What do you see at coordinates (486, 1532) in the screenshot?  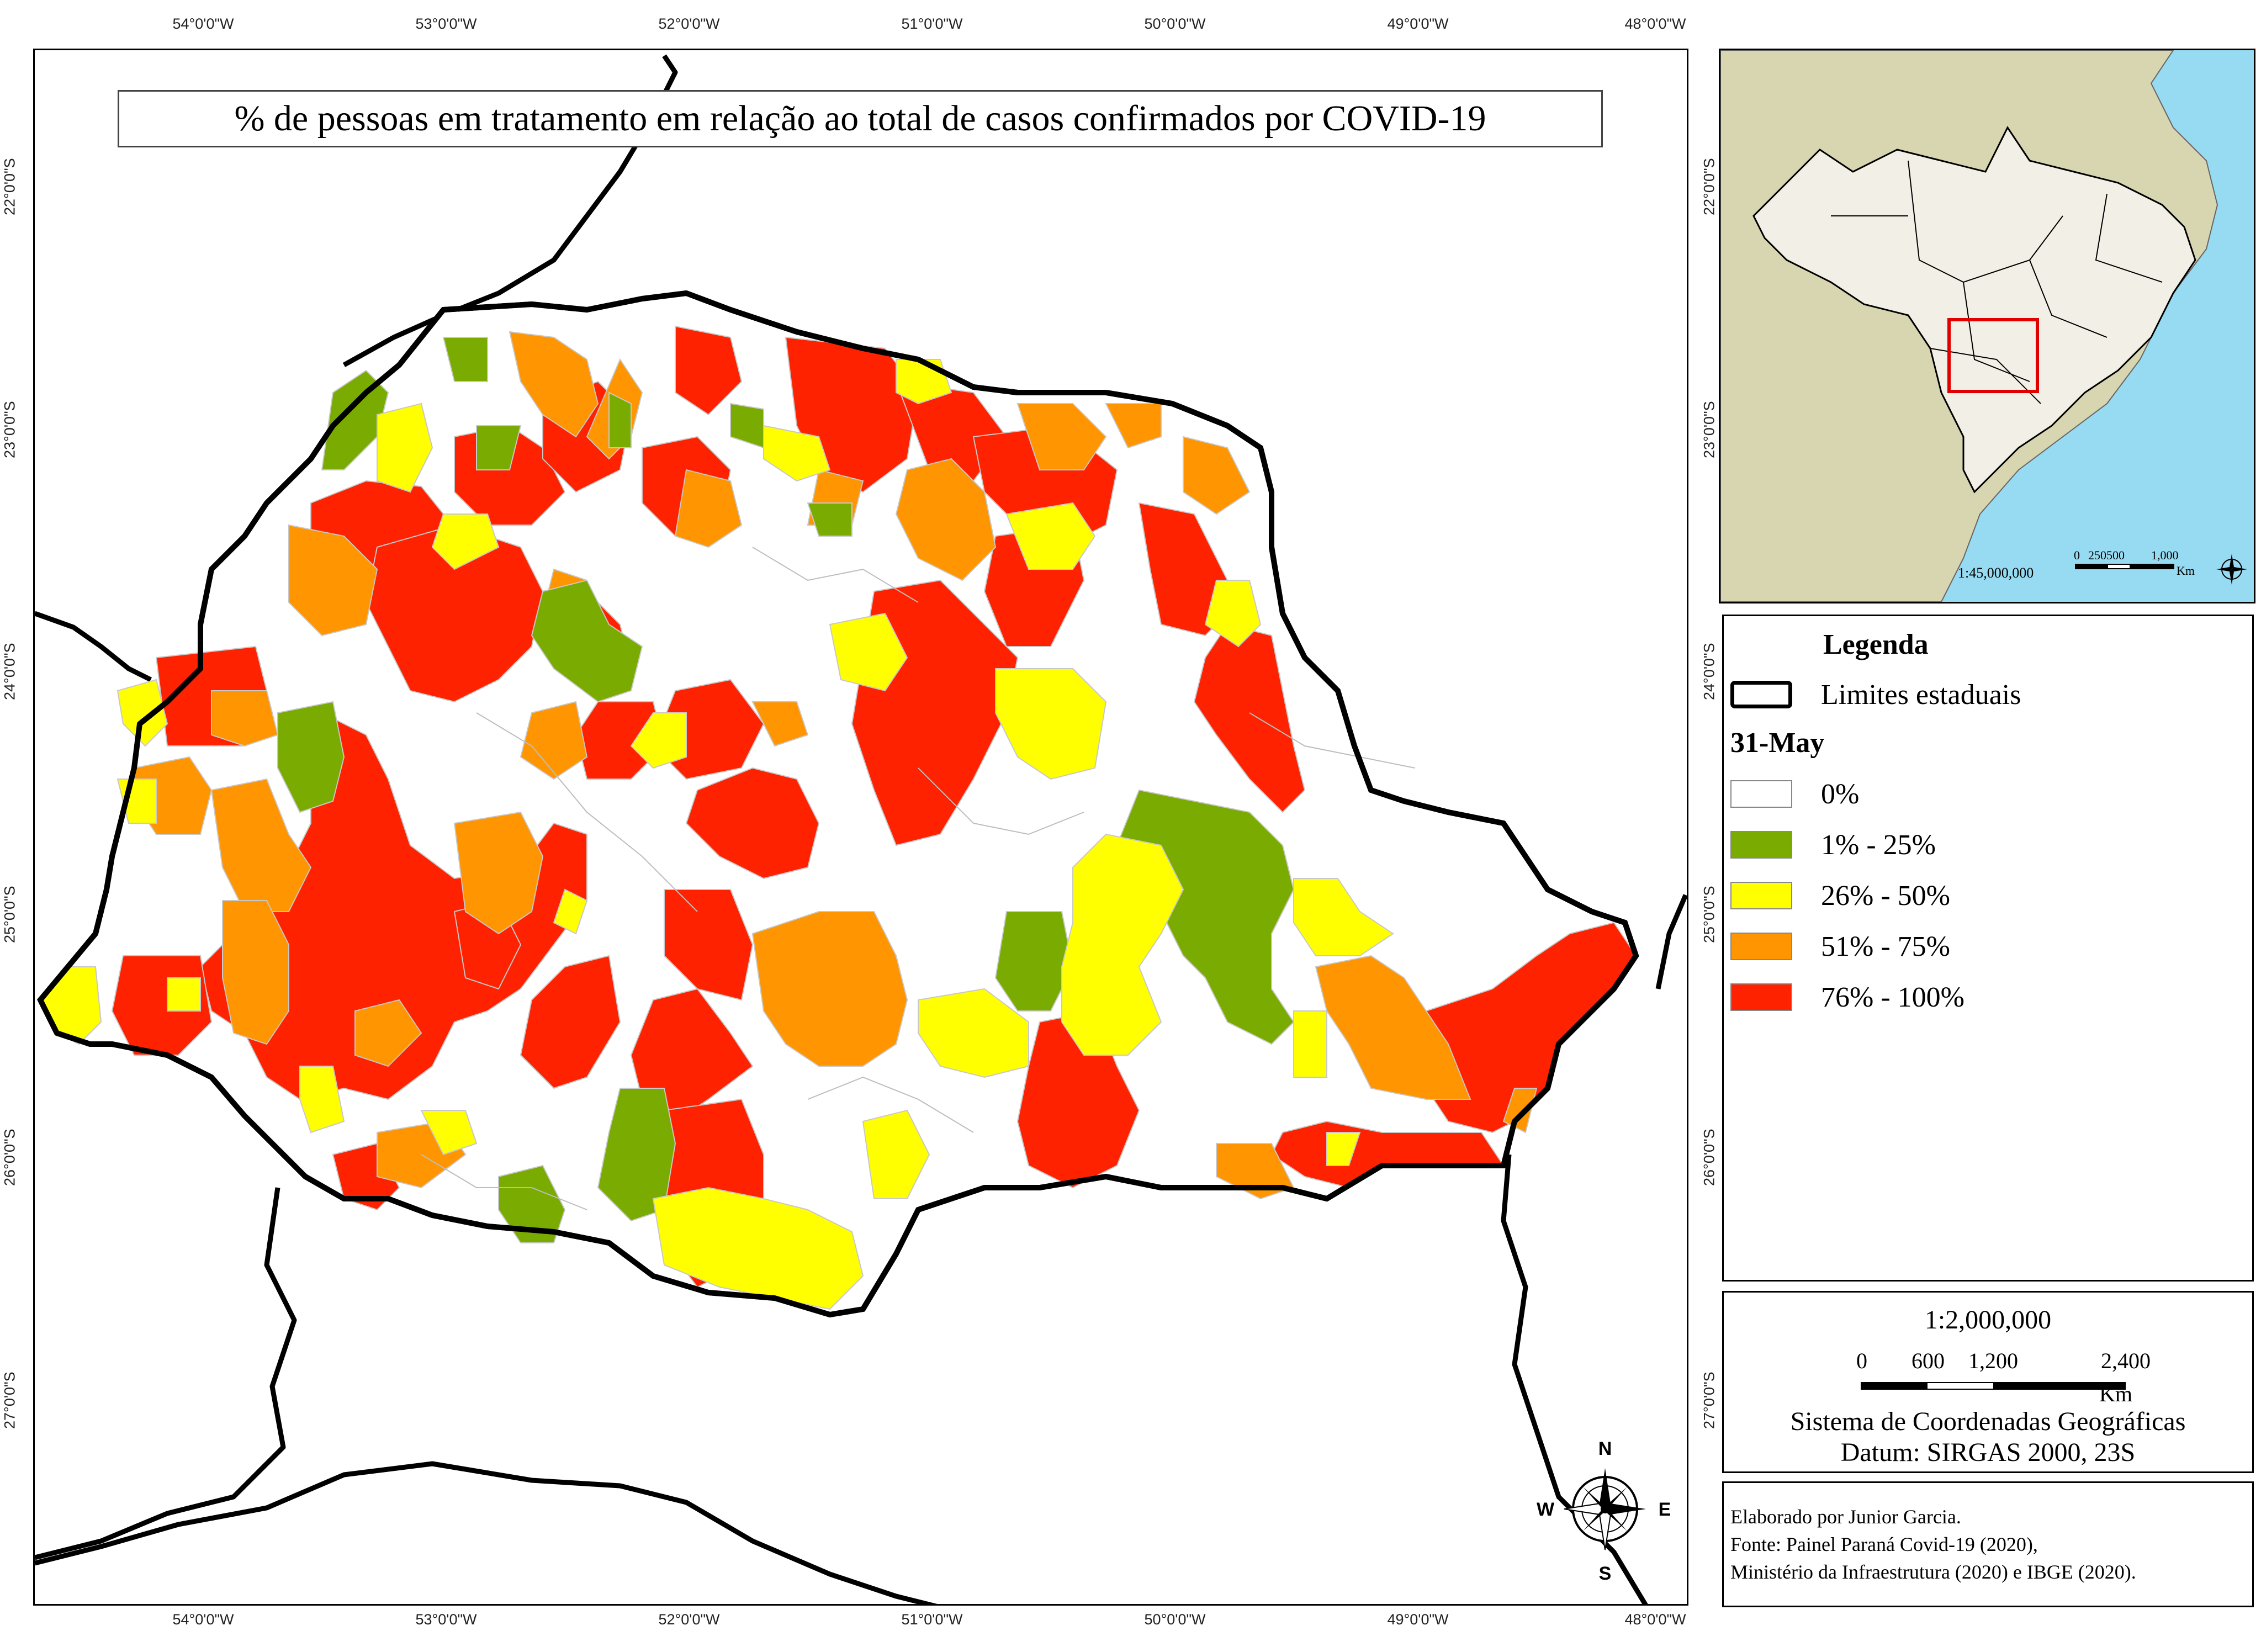 I see `south-border-line` at bounding box center [486, 1532].